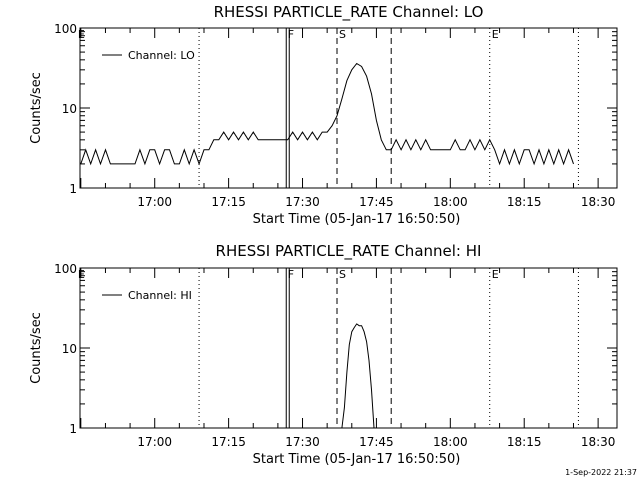 Image resolution: width=640 pixels, height=480 pixels. Describe the element at coordinates (160, 295) in the screenshot. I see `hi-legend-entry: Channel: HI` at that location.